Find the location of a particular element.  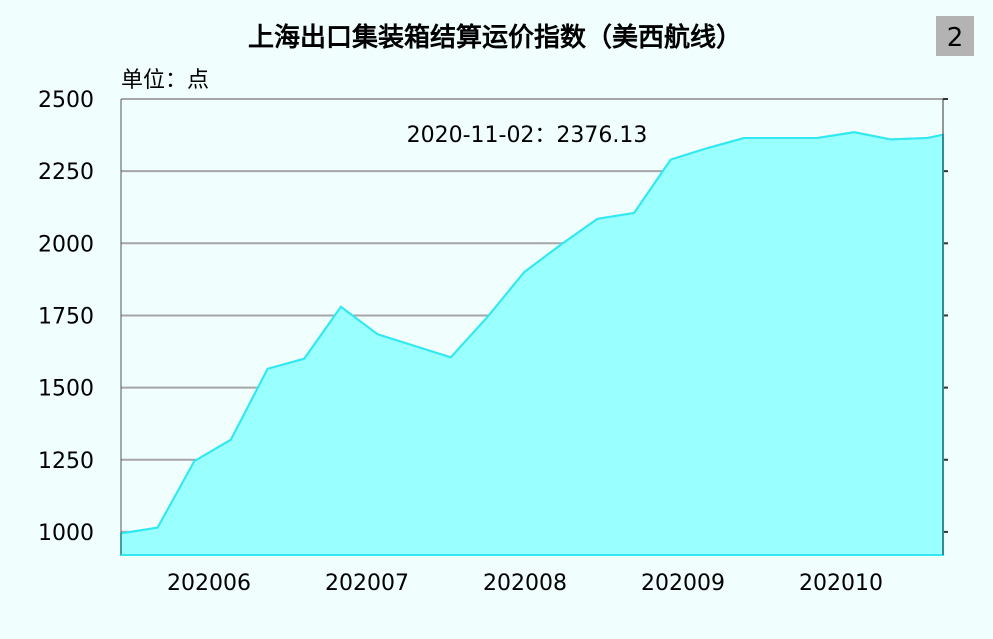

x-tick-labels: 202006 202007 202008 202009 202010 is located at coordinates (525, 583).